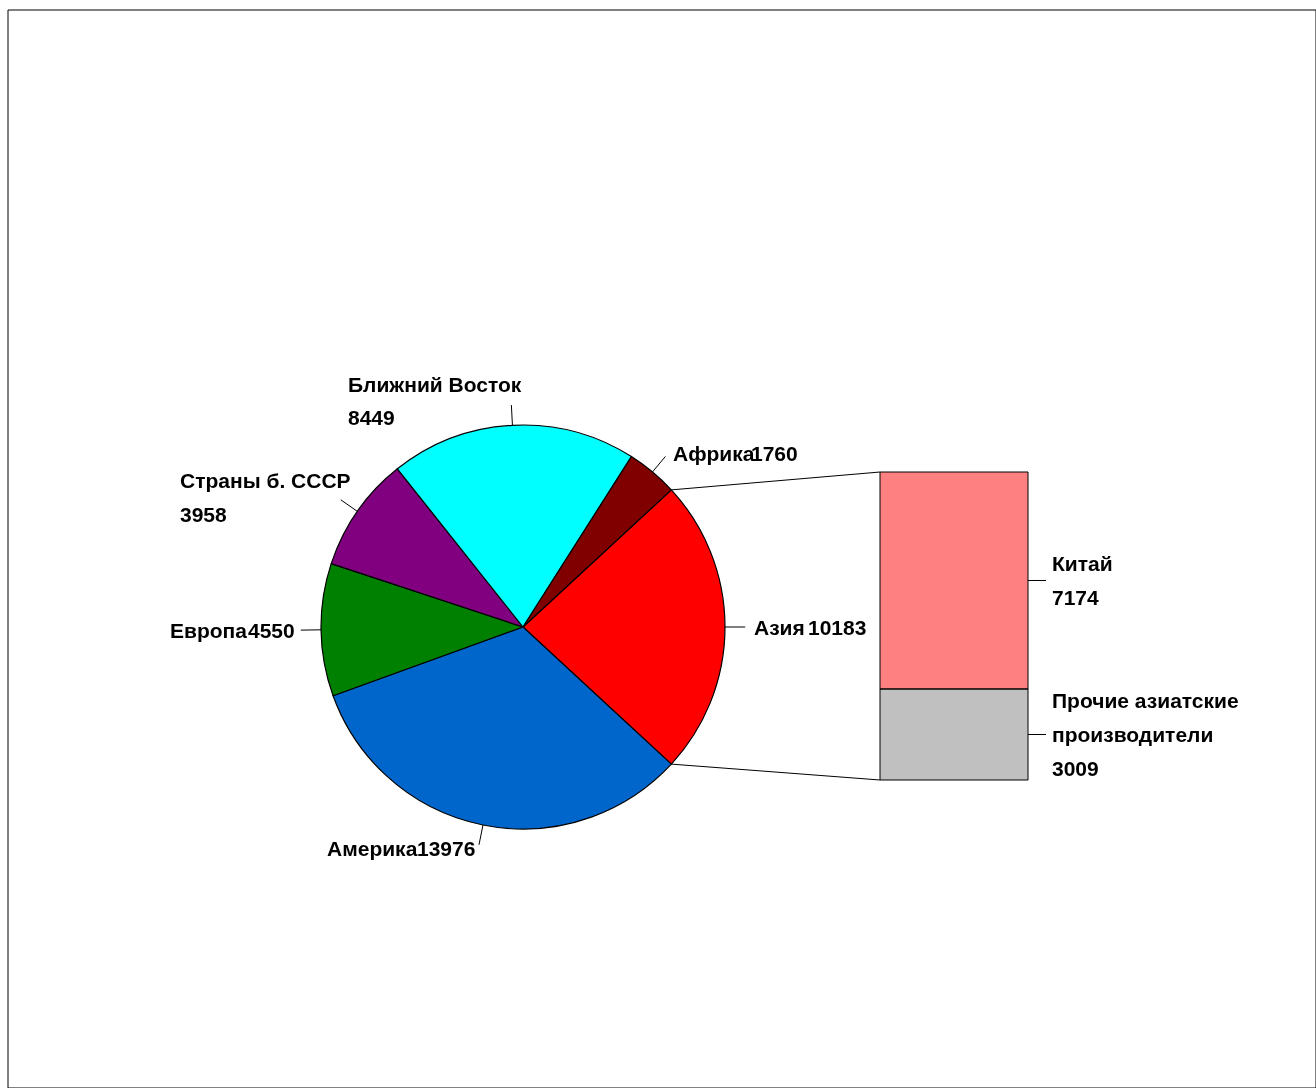  Describe the element at coordinates (372, 848) in the screenshot. I see `slice-label: Америка` at that location.